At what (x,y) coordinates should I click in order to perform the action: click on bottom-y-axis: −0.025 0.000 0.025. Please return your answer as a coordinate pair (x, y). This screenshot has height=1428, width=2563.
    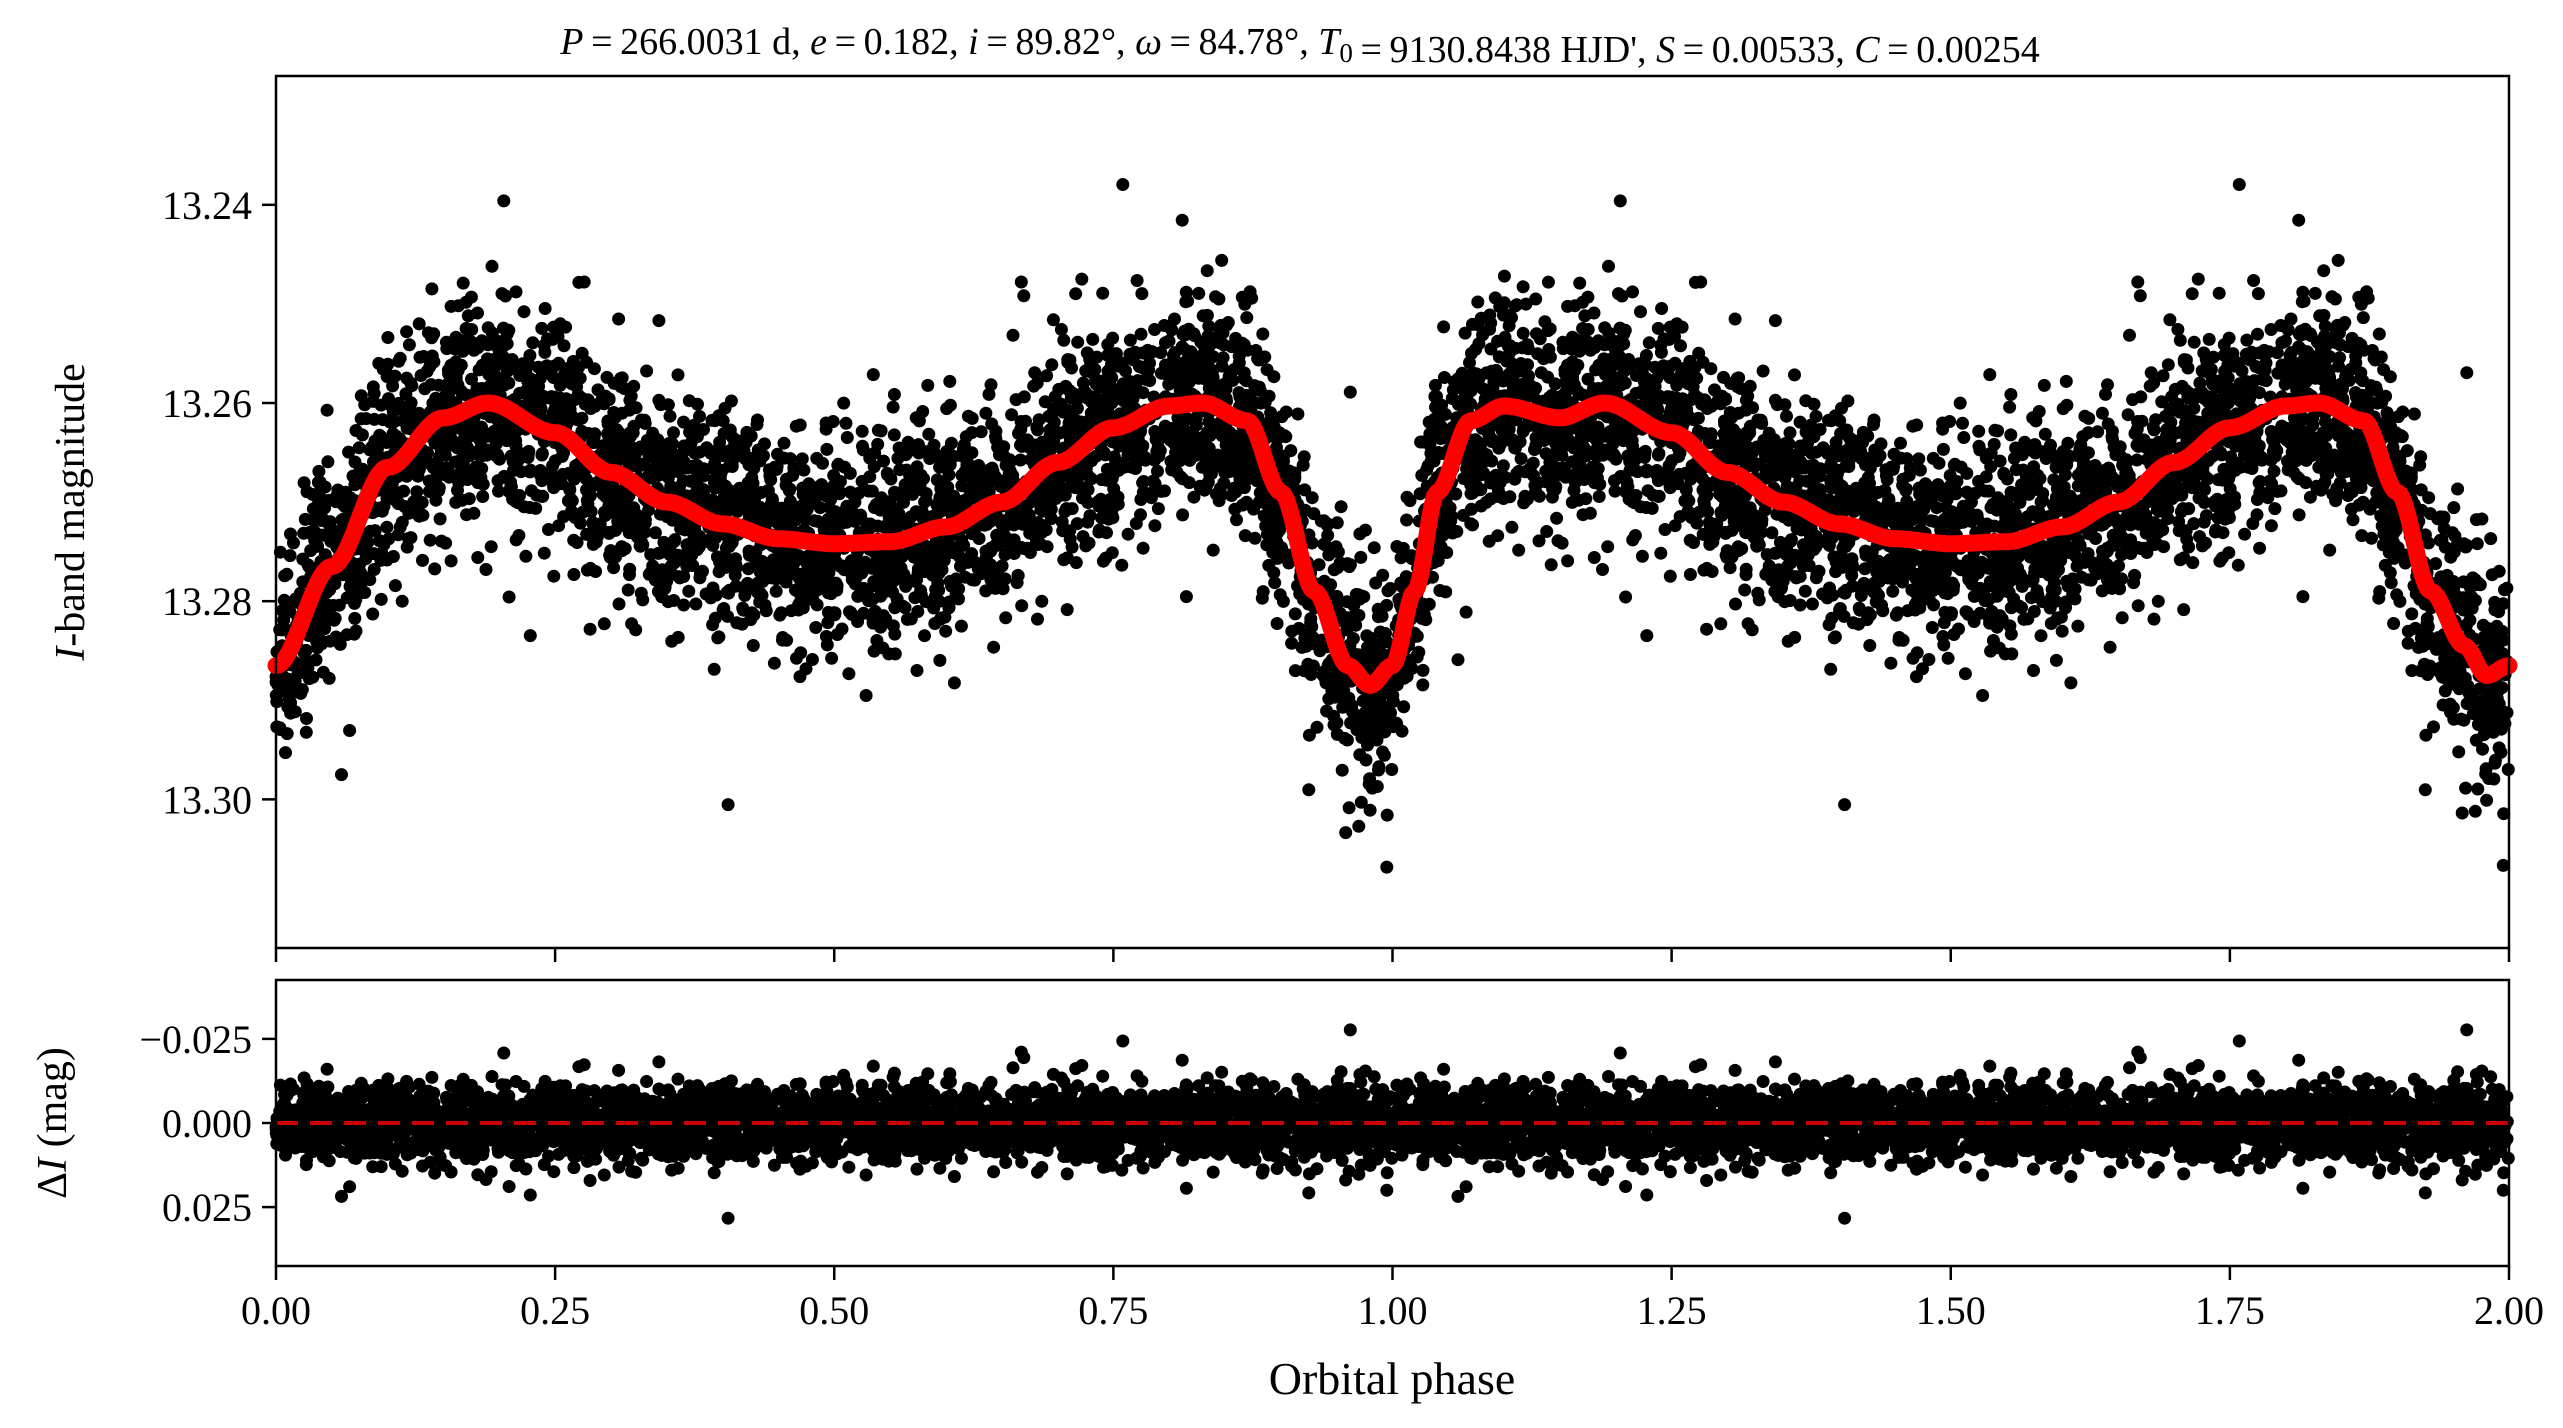
    Looking at the image, I should click on (207, 1123).